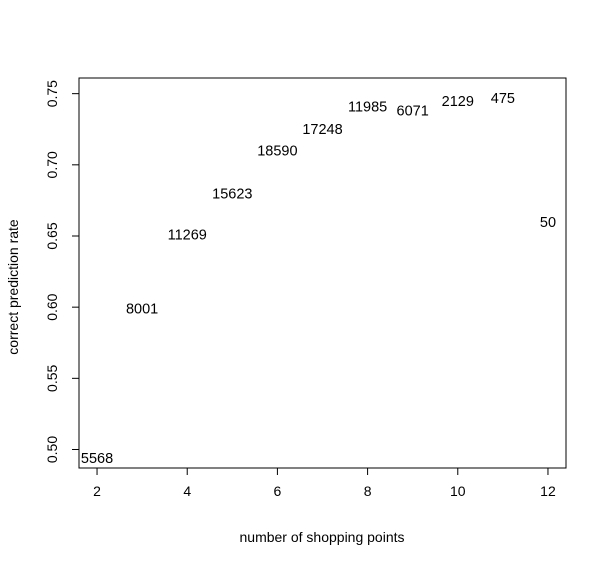 The width and height of the screenshot is (606, 566). What do you see at coordinates (548, 491) in the screenshot?
I see `x-tick-label: 12` at bounding box center [548, 491].